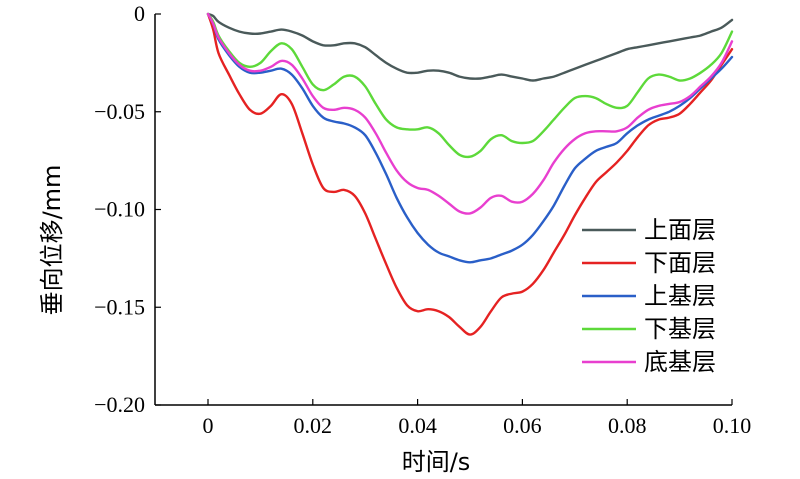 The width and height of the screenshot is (800, 479). What do you see at coordinates (52, 240) in the screenshot?
I see `y-axis-title: 垂向位移/mm` at bounding box center [52, 240].